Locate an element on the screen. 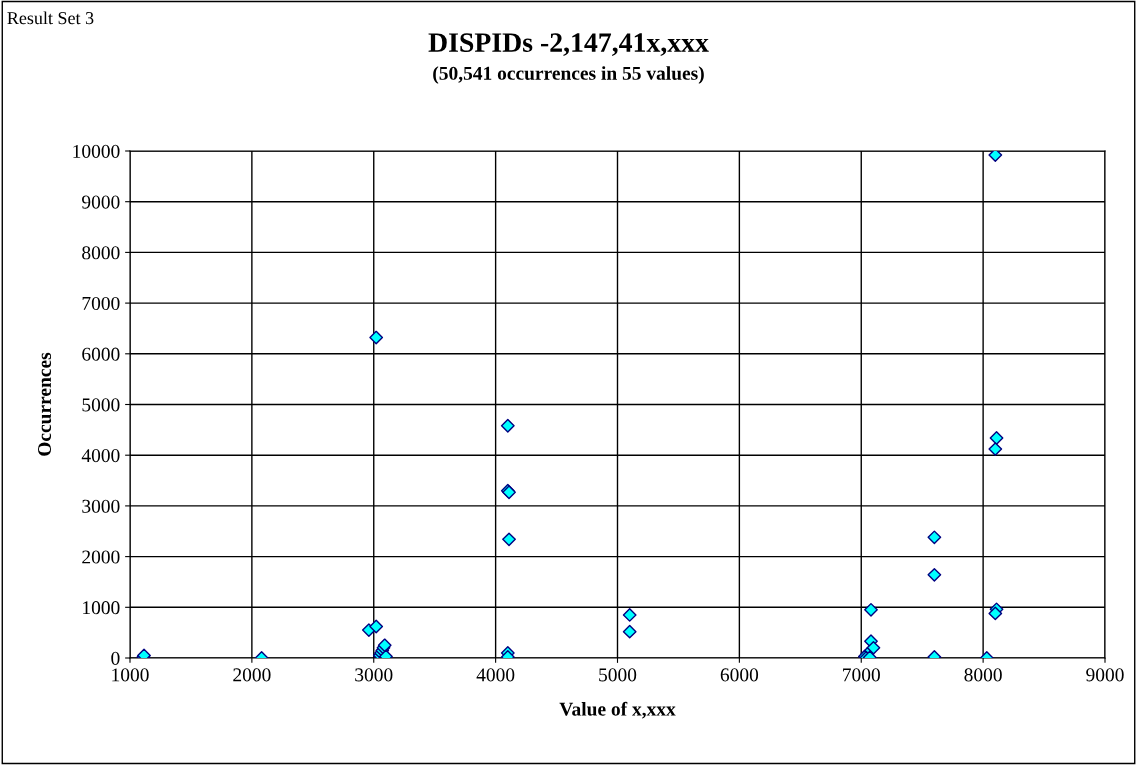 Image resolution: width=1137 pixels, height=765 pixels. y-tick-label: 9000 is located at coordinates (101, 202).